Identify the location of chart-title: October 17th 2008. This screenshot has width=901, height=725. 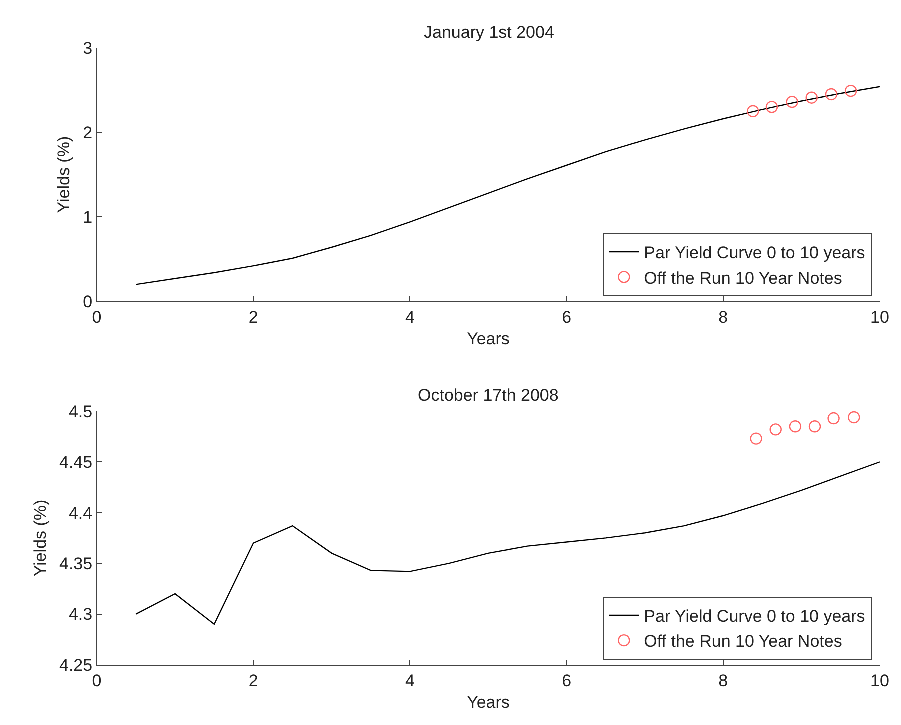
(488, 395).